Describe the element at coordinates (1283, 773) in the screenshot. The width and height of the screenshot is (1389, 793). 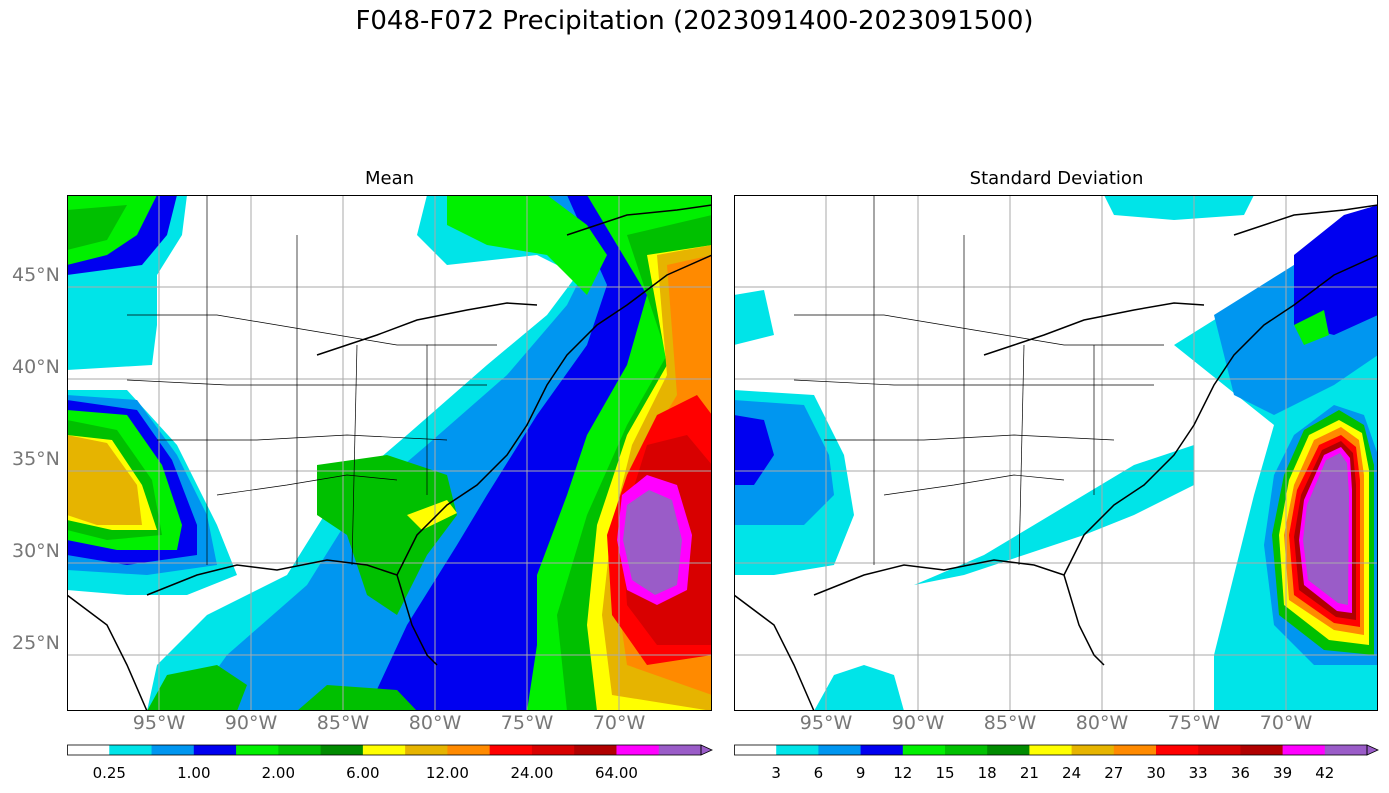
I see `colorbar-label: 39` at that location.